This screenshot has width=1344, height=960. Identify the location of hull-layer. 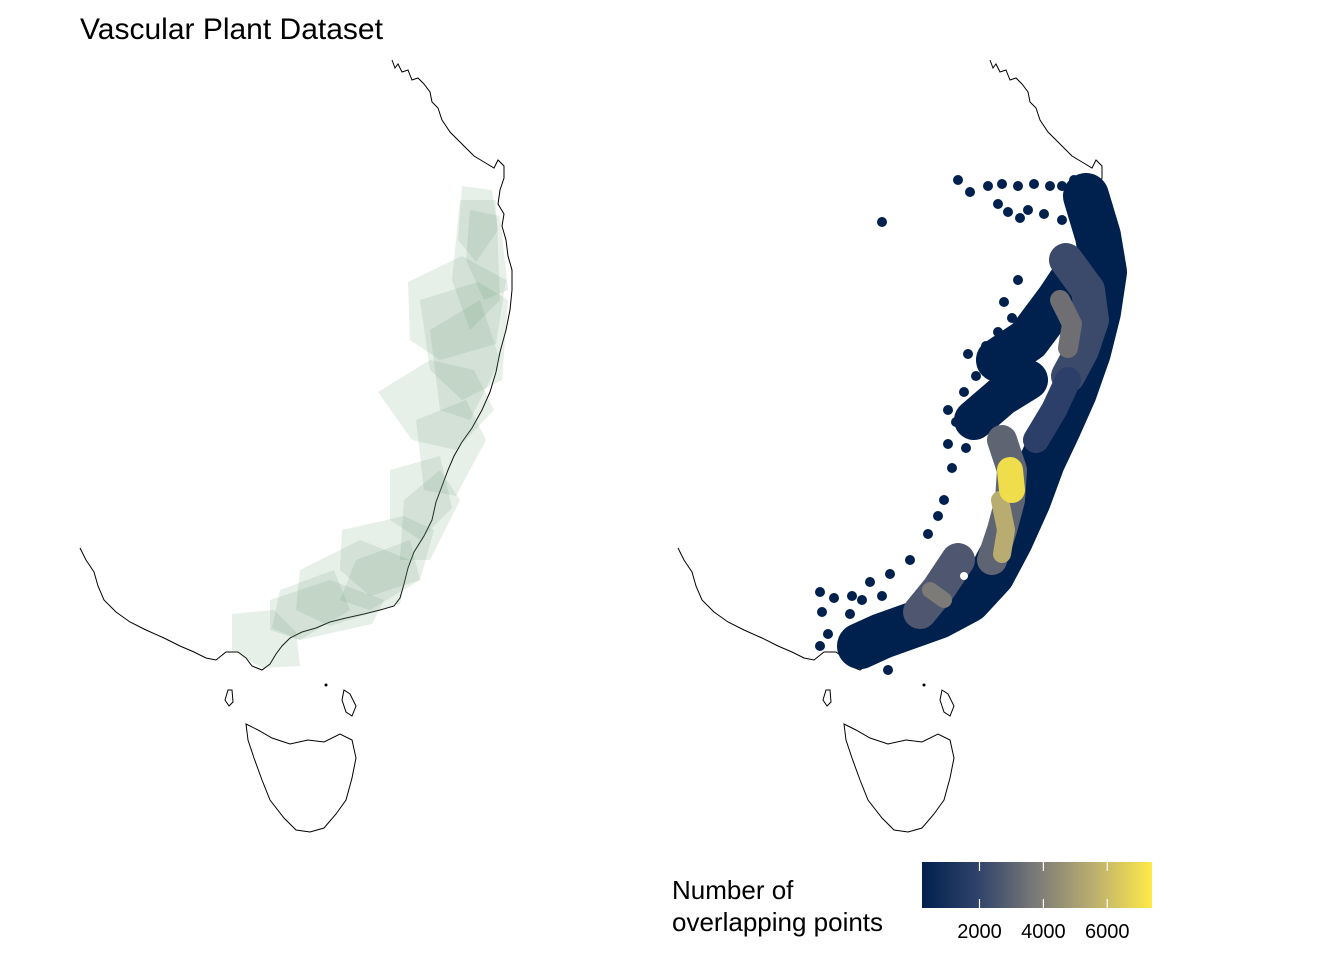
(370, 427).